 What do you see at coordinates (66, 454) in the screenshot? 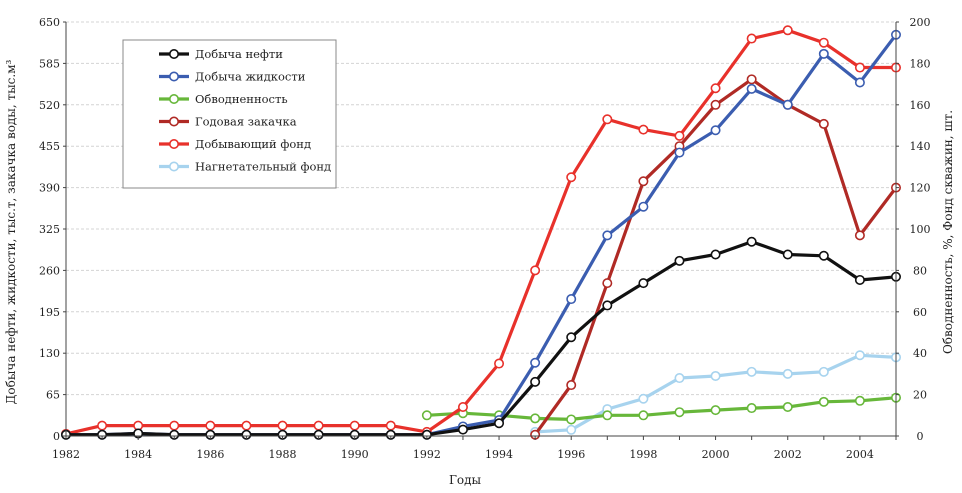
I see `x-tick-label: 1982` at bounding box center [66, 454].